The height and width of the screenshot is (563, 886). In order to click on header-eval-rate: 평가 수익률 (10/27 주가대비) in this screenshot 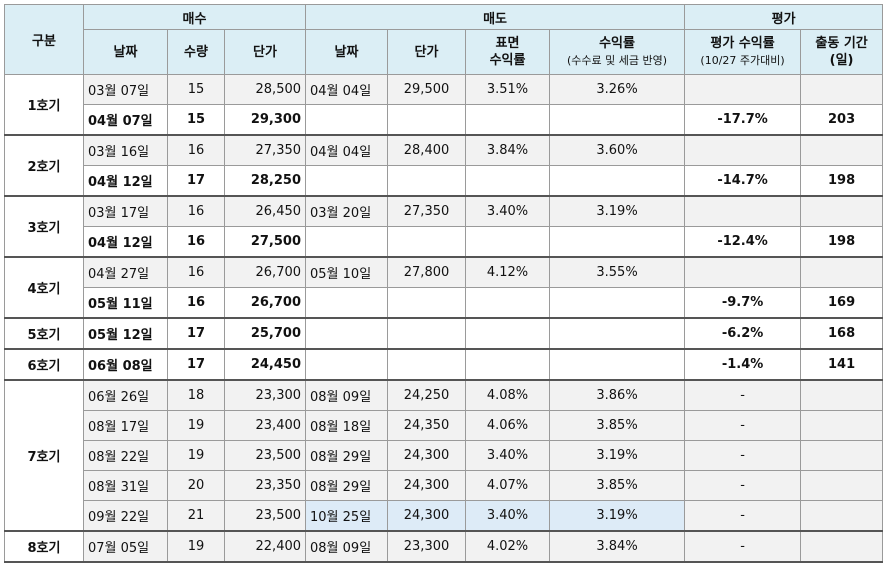, I will do `click(743, 52)`.